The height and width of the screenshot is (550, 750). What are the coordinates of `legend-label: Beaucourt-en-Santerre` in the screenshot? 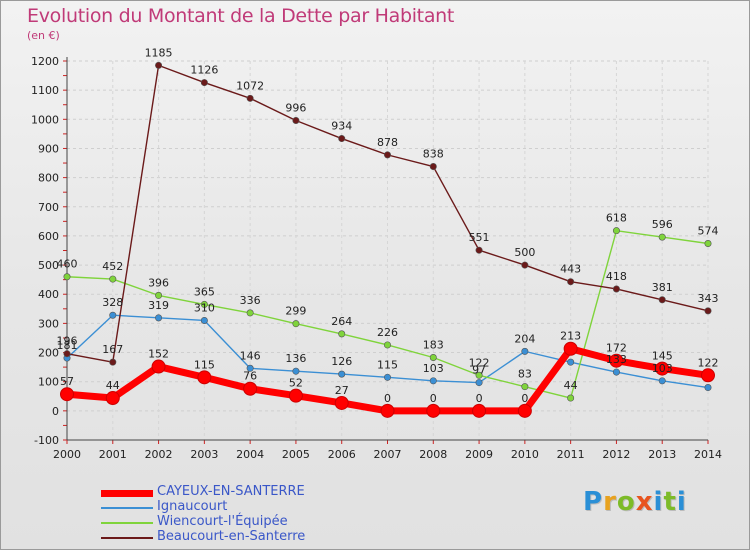 It's located at (231, 536).